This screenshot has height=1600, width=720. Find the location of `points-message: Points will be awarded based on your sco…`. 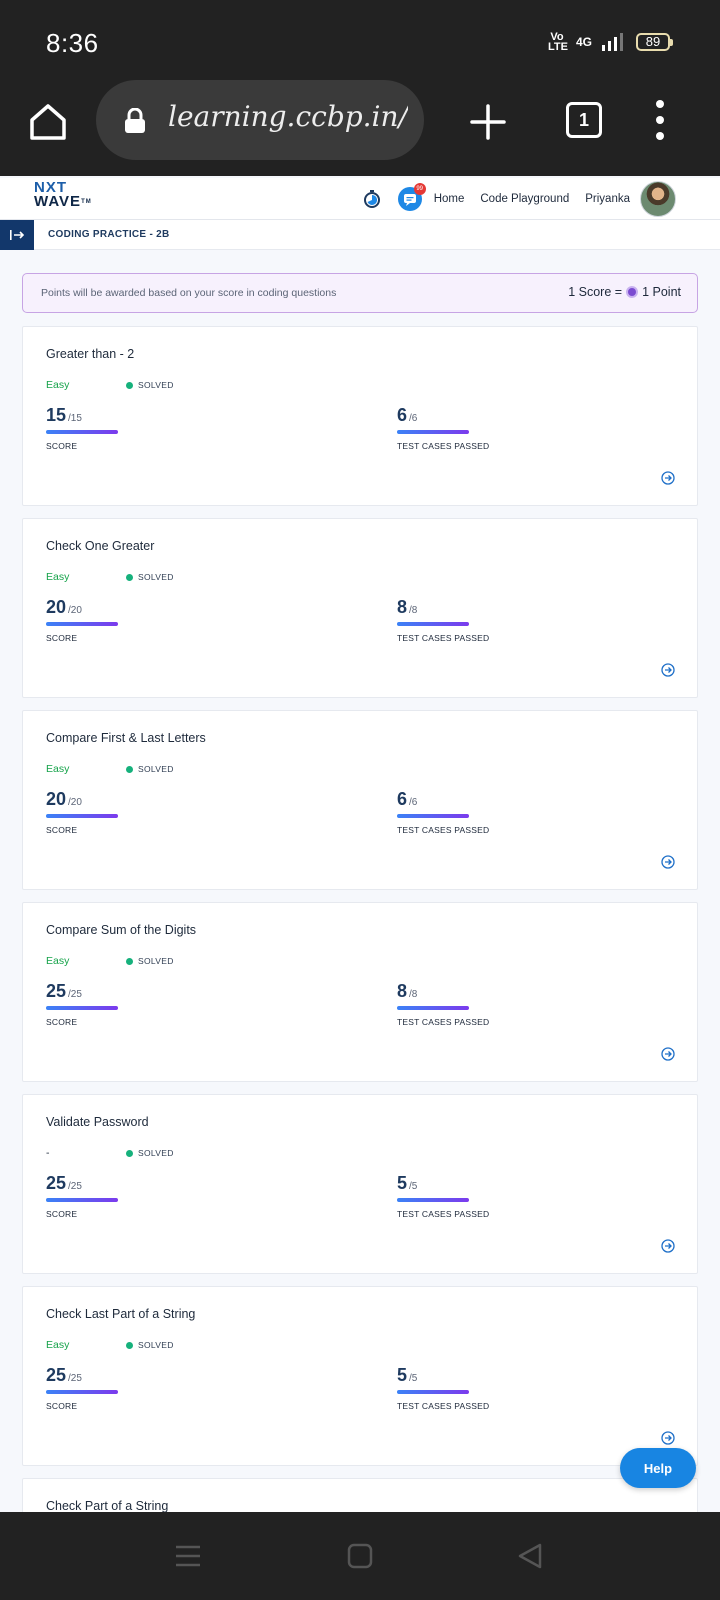

points-message: Points will be awarded based on your sco… is located at coordinates (189, 293).